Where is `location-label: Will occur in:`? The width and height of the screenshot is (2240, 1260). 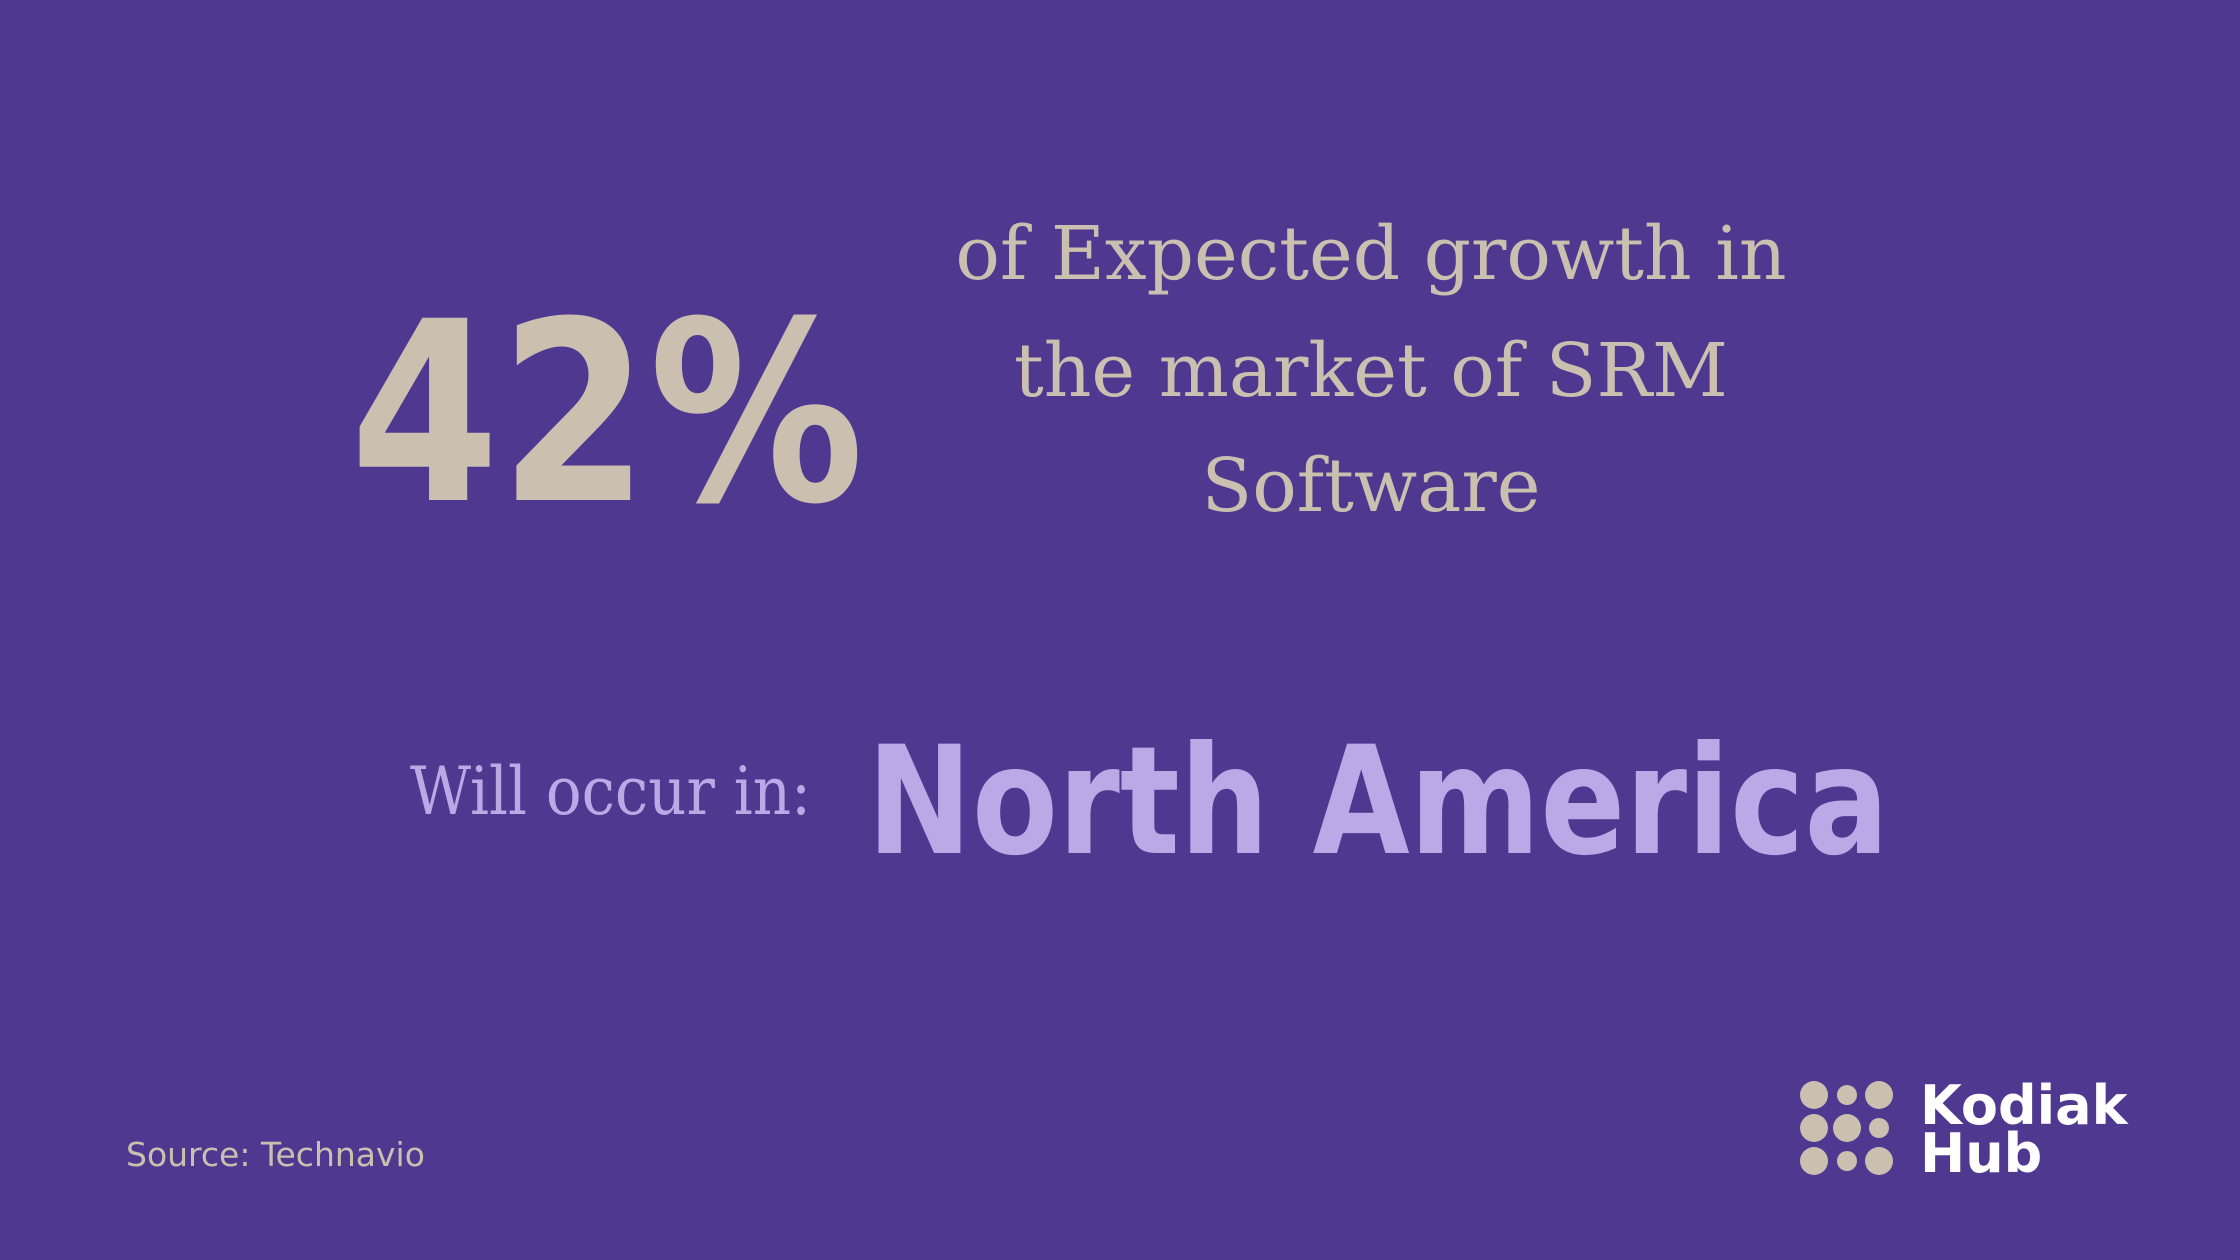 location-label: Will occur in: is located at coordinates (610, 791).